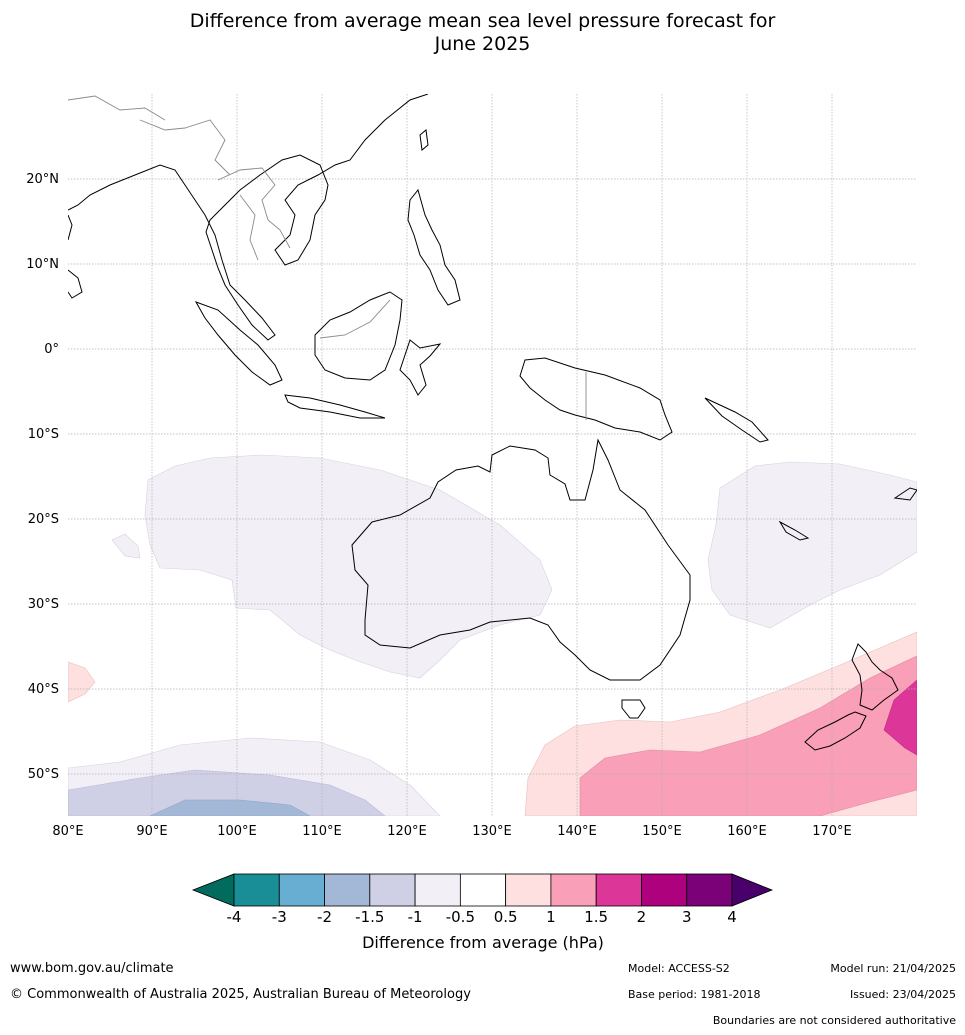  Describe the element at coordinates (51, 349) in the screenshot. I see `lat-label-0: 0°` at that location.